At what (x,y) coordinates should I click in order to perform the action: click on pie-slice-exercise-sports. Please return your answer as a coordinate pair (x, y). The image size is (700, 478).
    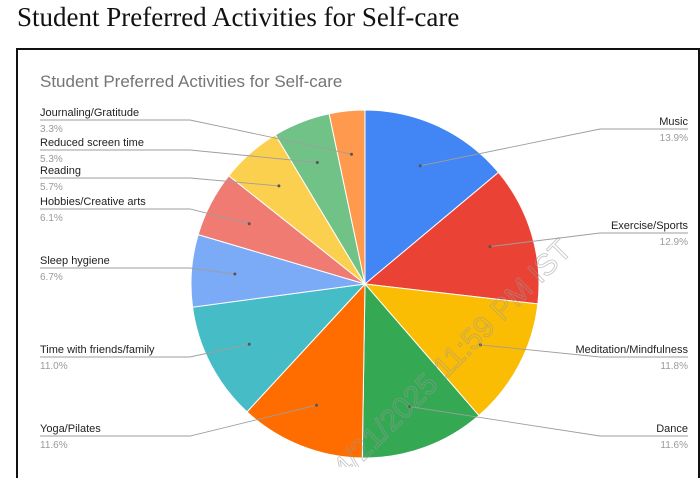
    Looking at the image, I should click on (451, 238).